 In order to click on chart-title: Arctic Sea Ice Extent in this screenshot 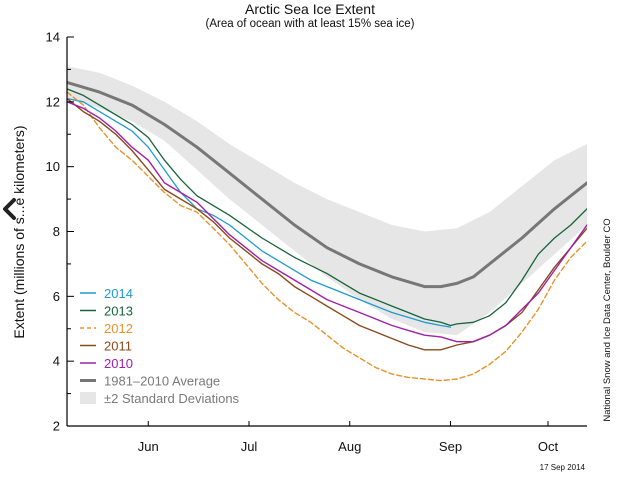, I will do `click(310, 9)`.